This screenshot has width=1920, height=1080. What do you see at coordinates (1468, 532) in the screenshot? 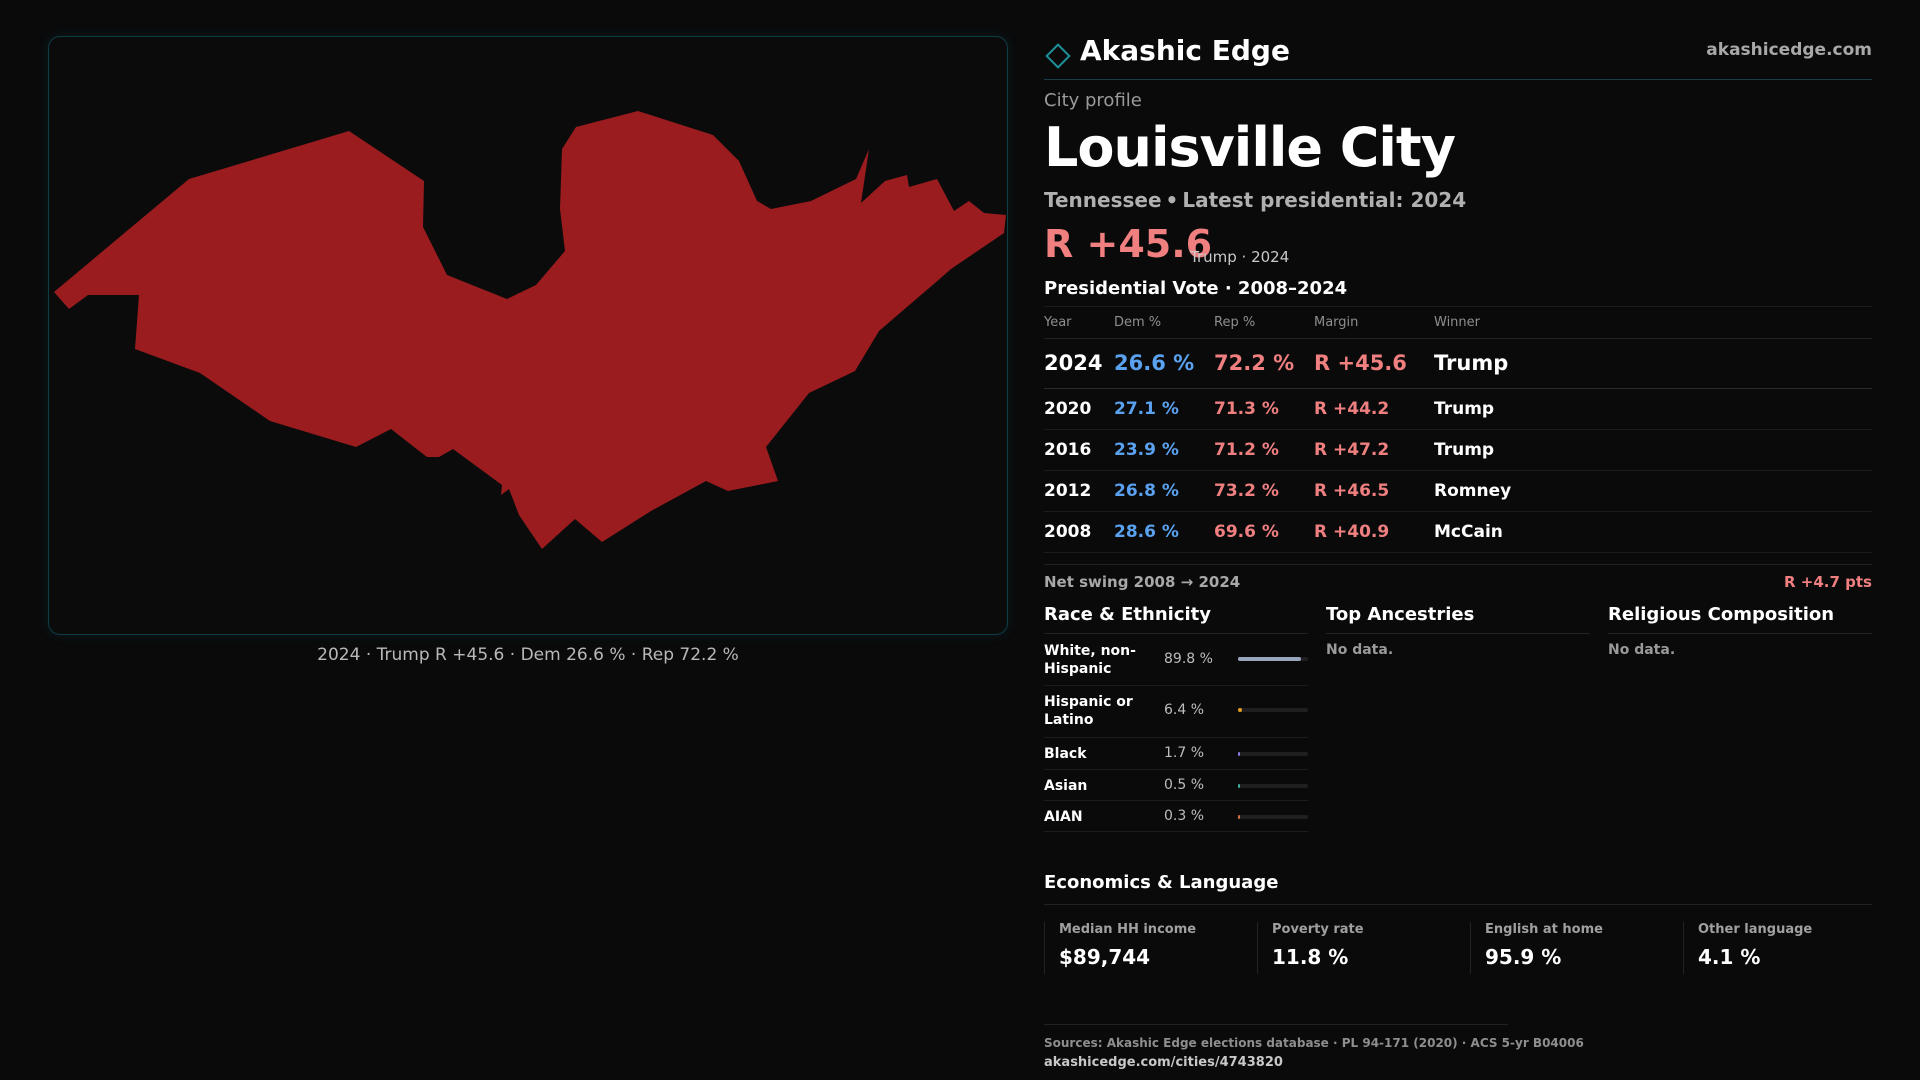
I see `row-winner: McCain` at bounding box center [1468, 532].